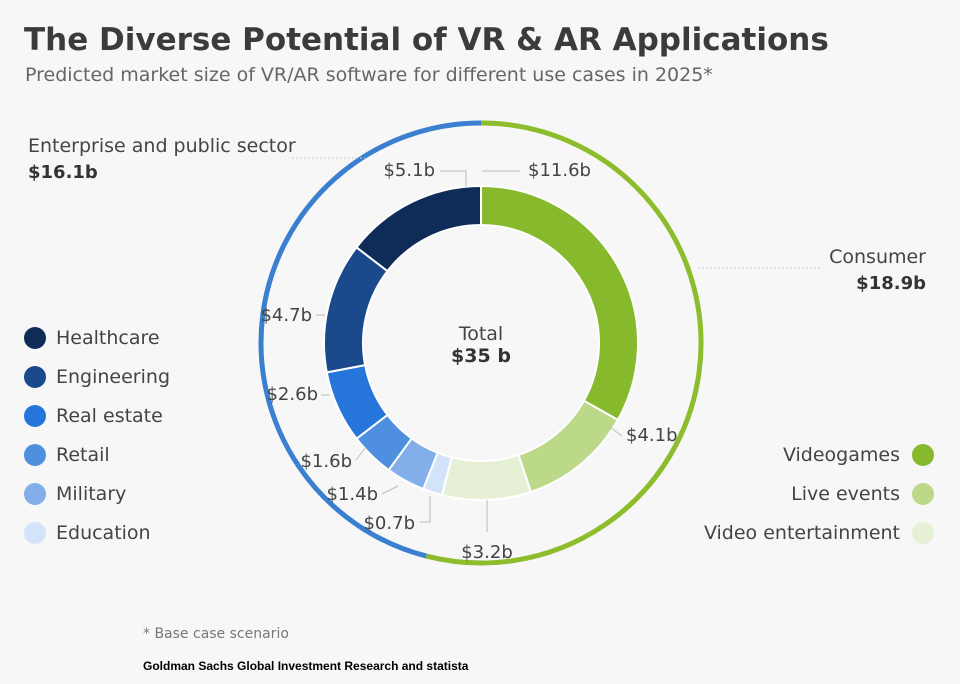 This screenshot has height=684, width=960. Describe the element at coordinates (877, 257) in the screenshot. I see `group-label-consumer: Consumer` at that location.